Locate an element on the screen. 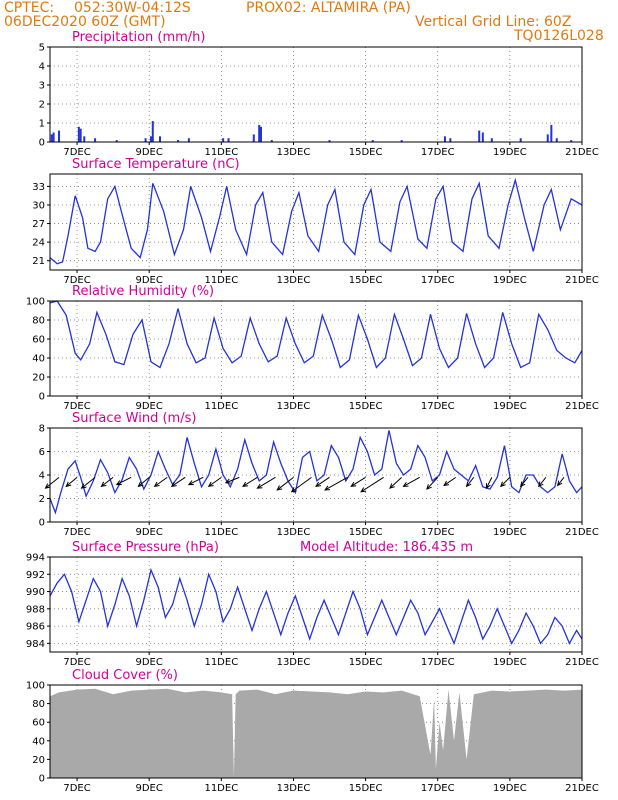  header-location: PROX02: ALTAMIRA (PA) is located at coordinates (328, 8).